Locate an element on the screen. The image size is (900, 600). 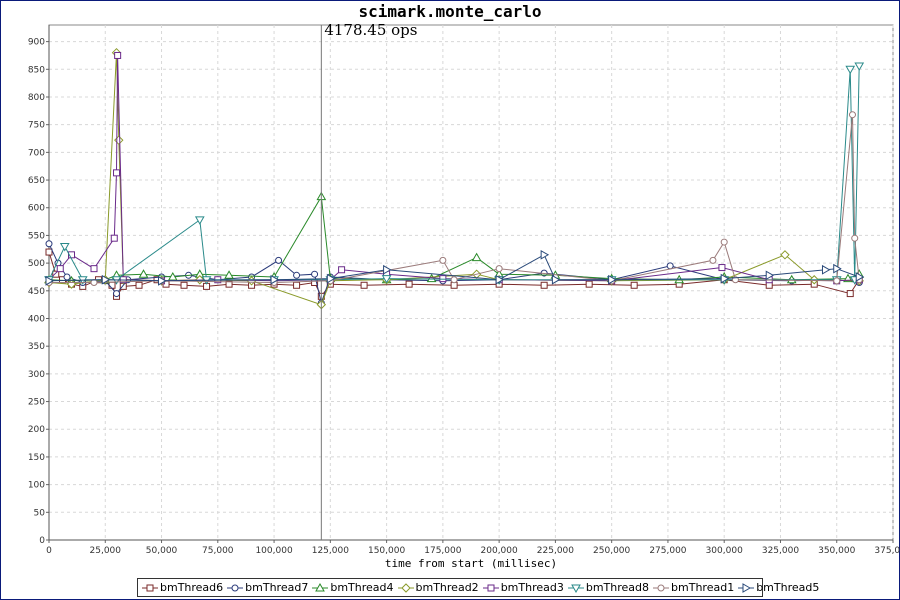
y-tick-label: 0 is located at coordinates (42, 541).